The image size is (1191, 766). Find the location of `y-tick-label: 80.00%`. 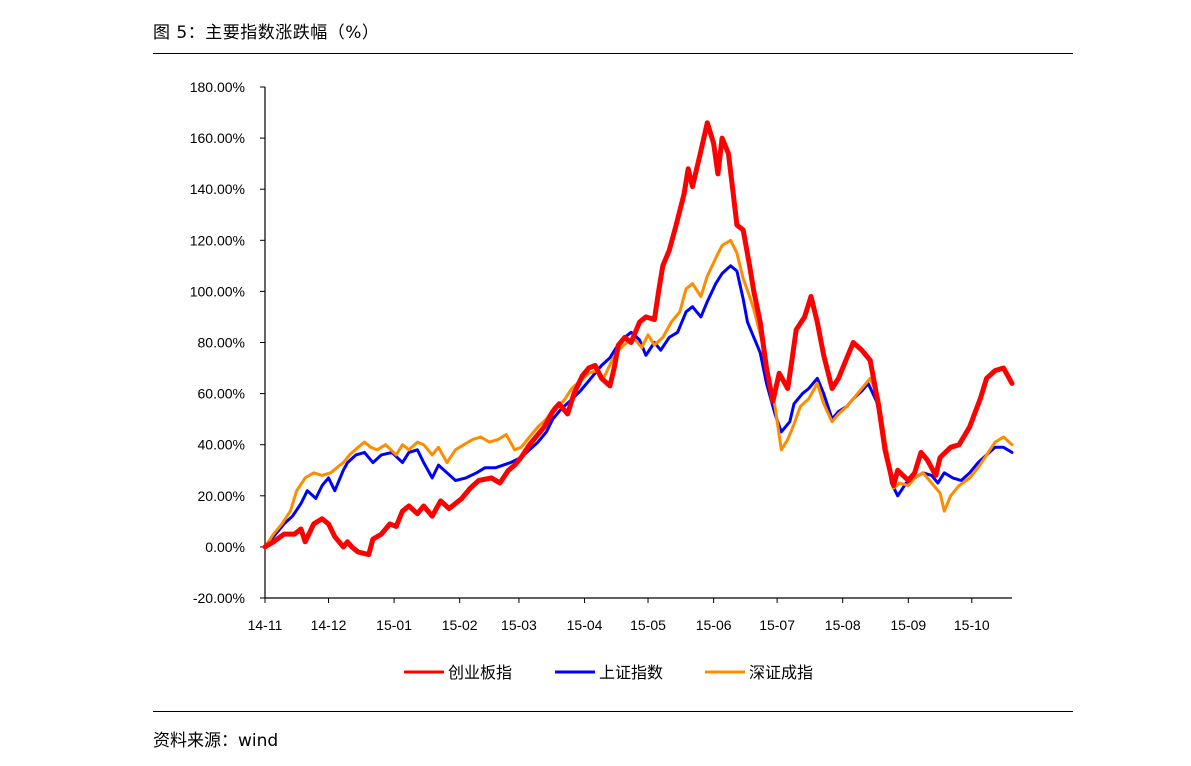

y-tick-label: 80.00% is located at coordinates (221, 343).